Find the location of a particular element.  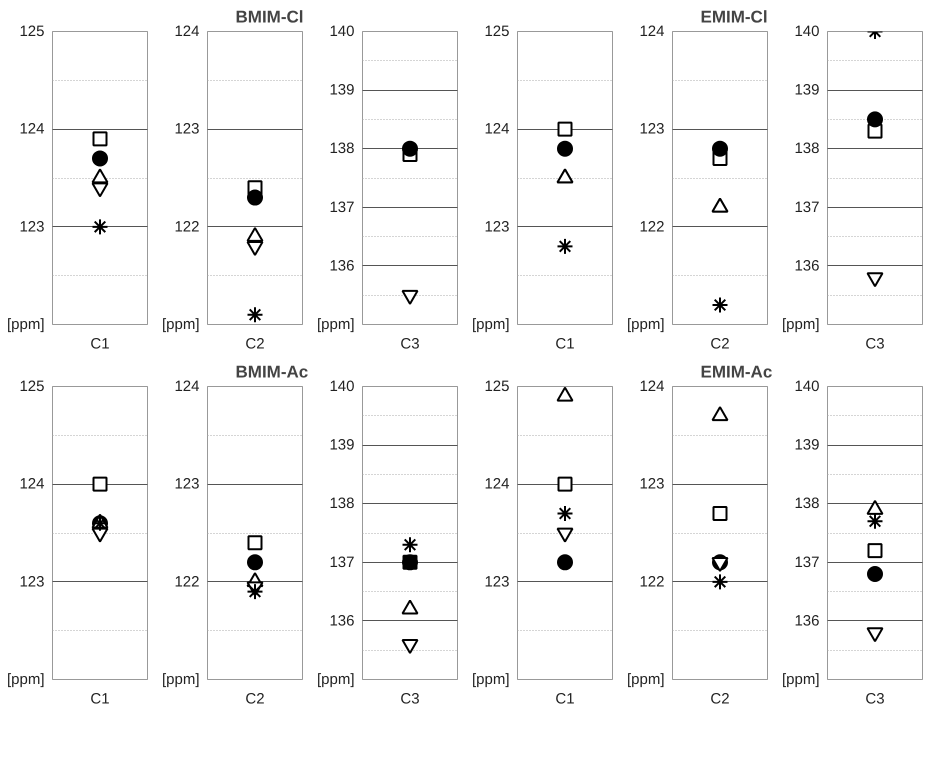

chart-title: BMIM-Ac is located at coordinates (272, 372).